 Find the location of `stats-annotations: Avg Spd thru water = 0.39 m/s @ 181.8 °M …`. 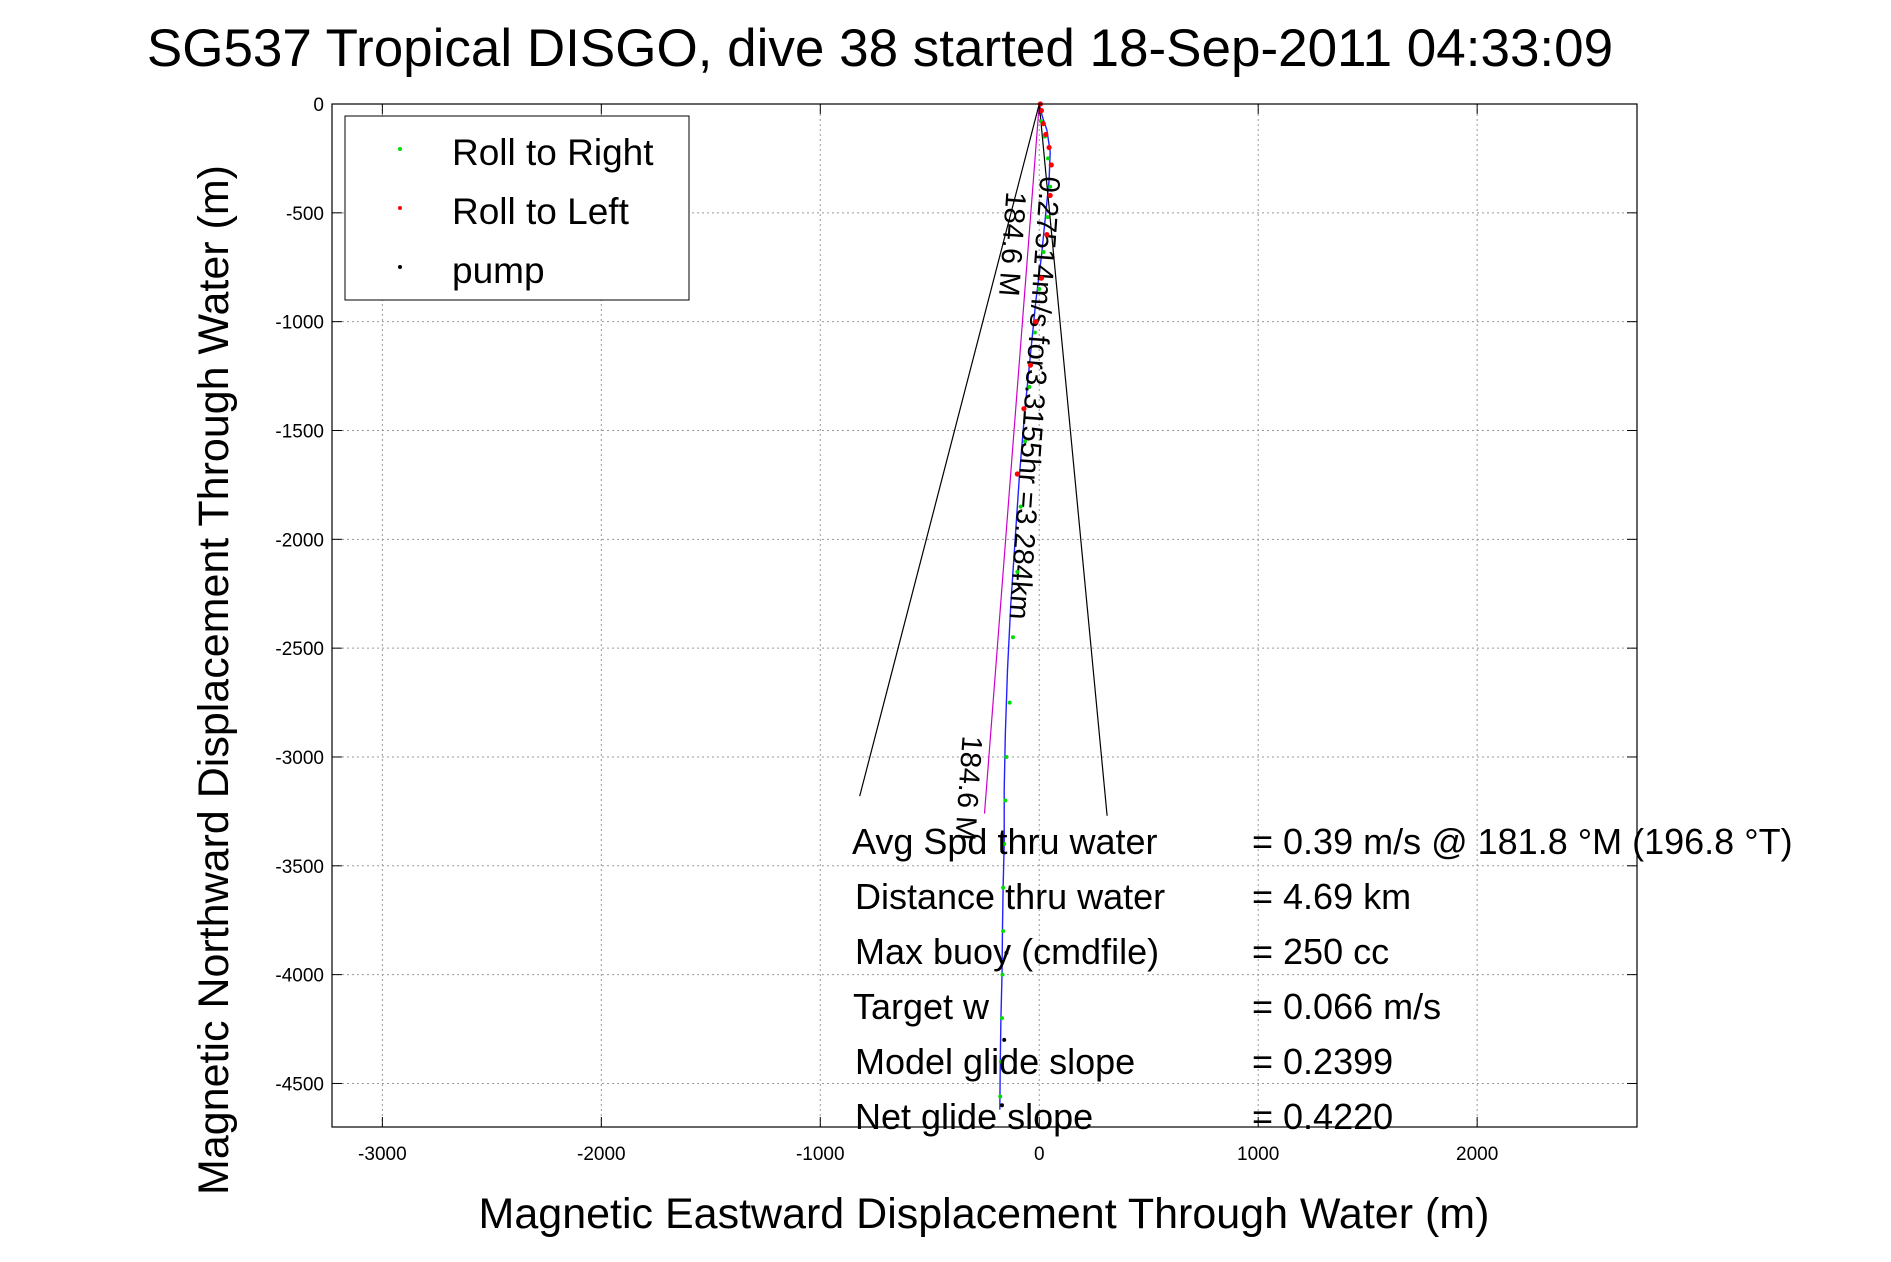

stats-annotations: Avg Spd thru water = 0.39 m/s @ 181.8 °M … is located at coordinates (1322, 979).